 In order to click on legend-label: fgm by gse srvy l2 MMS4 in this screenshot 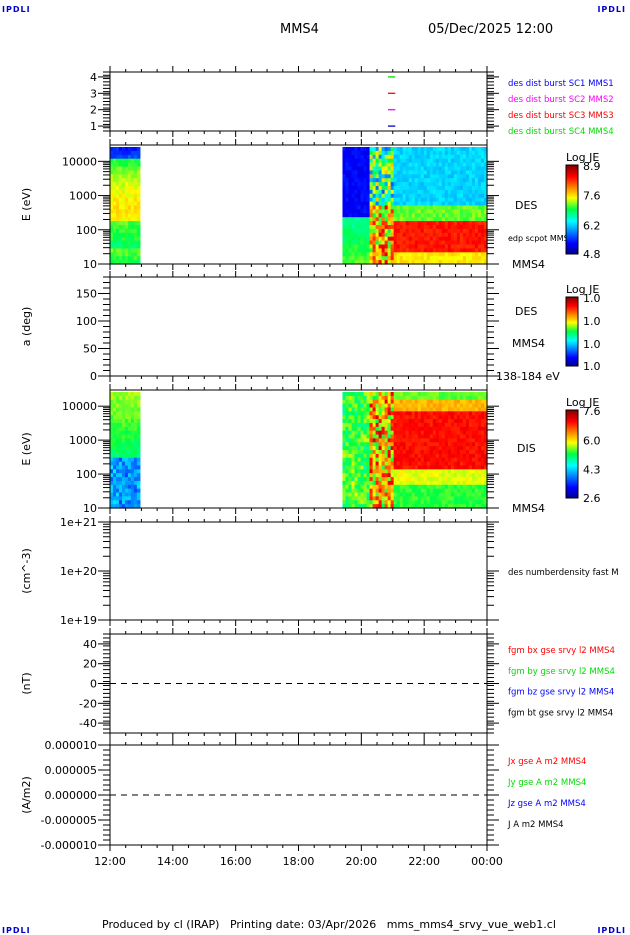, I will do `click(561, 672)`.